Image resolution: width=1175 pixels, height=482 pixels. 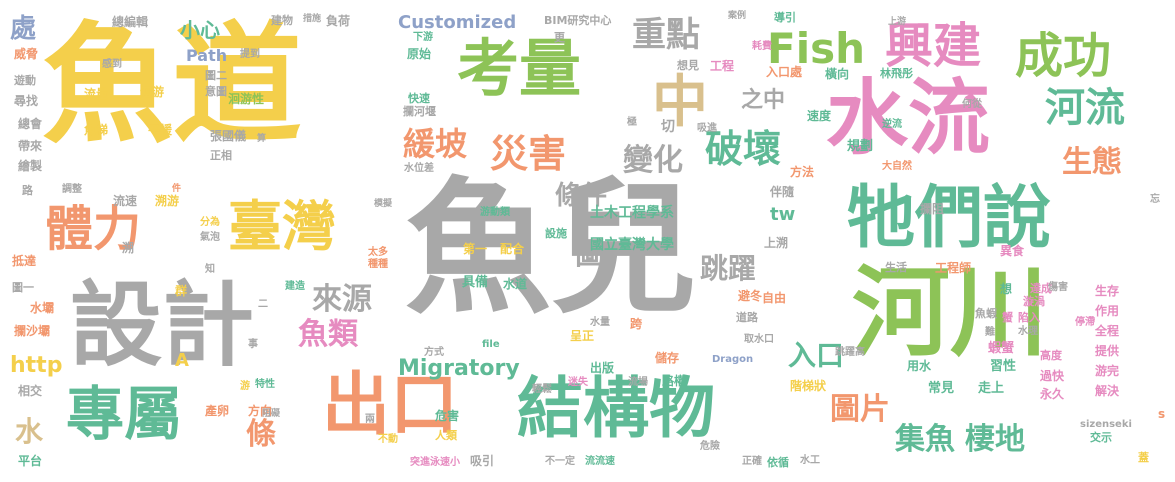 I want to click on word: sizenseki, so click(x=1106, y=424).